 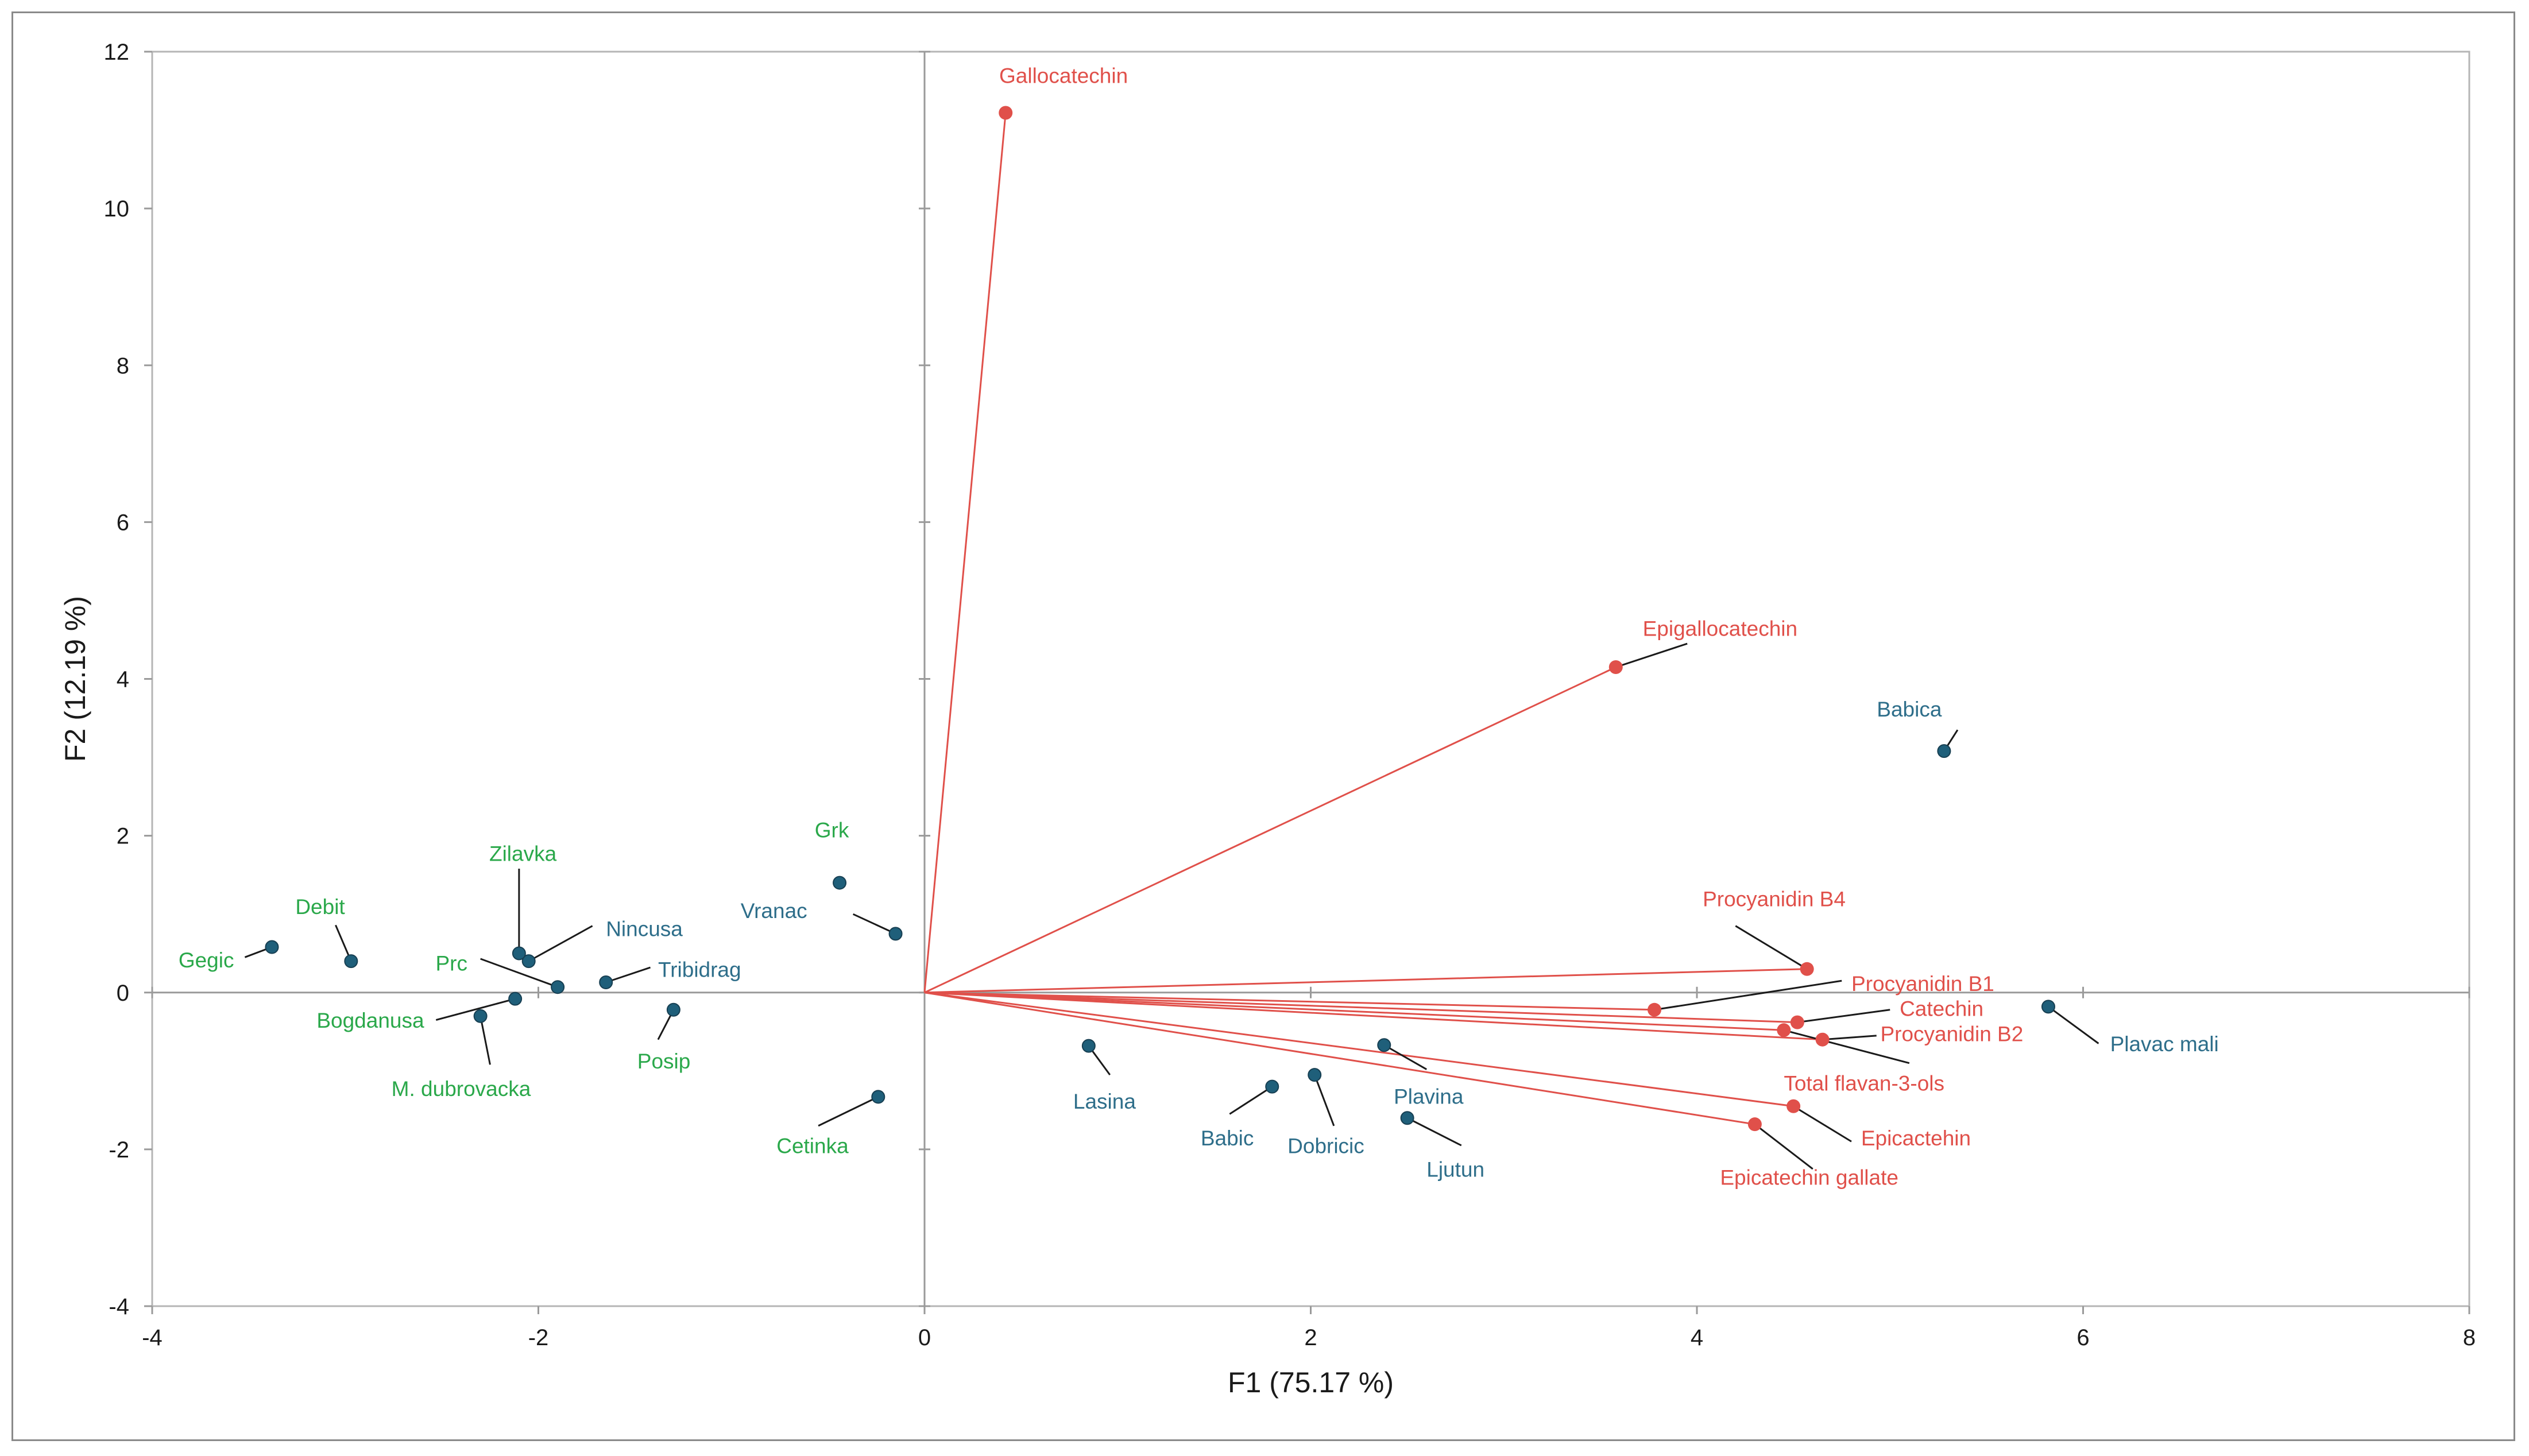 I want to click on y-tick-label: 4, so click(x=123, y=679).